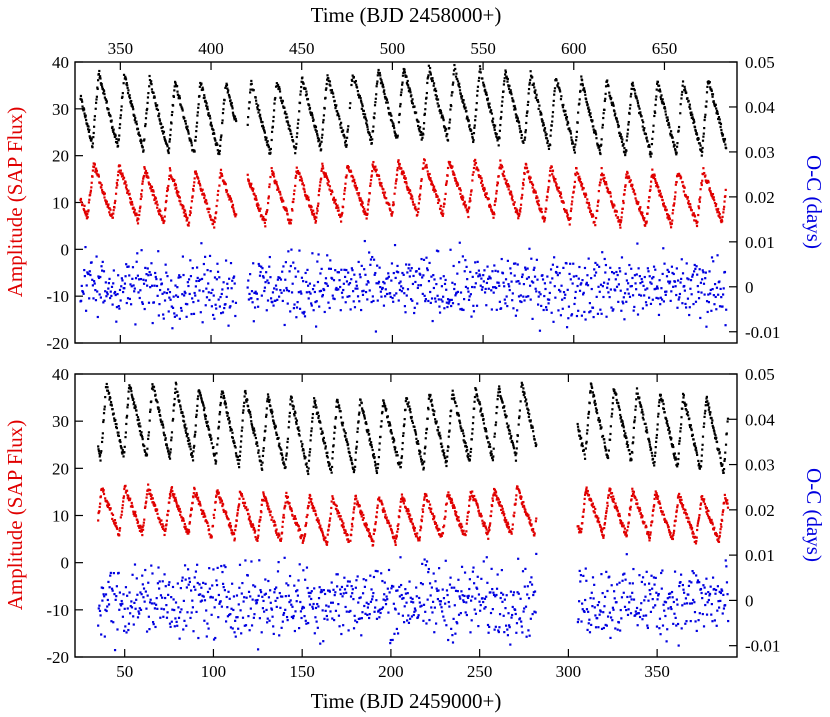  What do you see at coordinates (760, 465) in the screenshot?
I see `y-right-tick-label: 0.03` at bounding box center [760, 465].